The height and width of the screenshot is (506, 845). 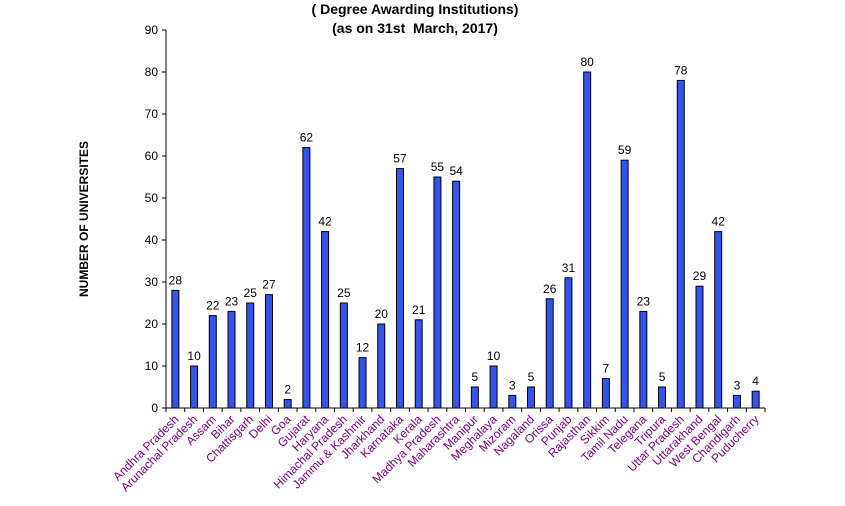 What do you see at coordinates (550, 289) in the screenshot?
I see `data-label: 26` at bounding box center [550, 289].